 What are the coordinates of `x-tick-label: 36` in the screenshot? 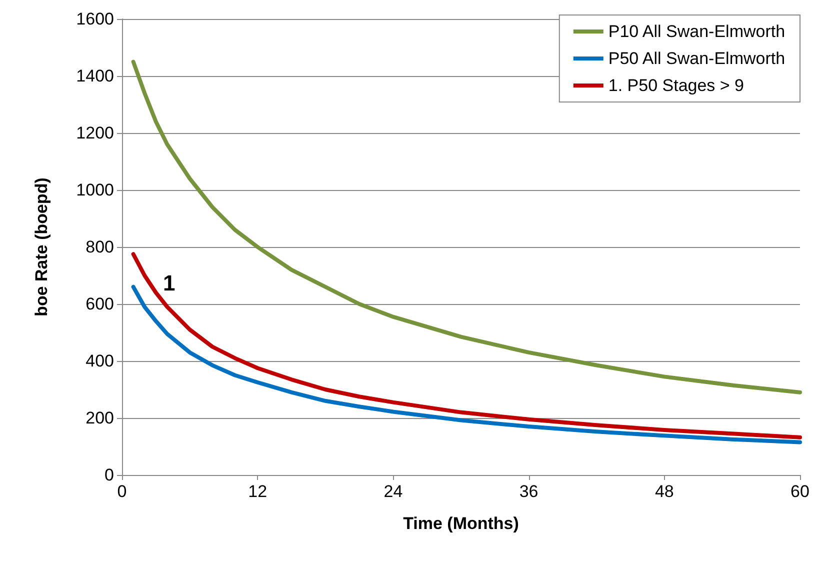 It's located at (528, 491).